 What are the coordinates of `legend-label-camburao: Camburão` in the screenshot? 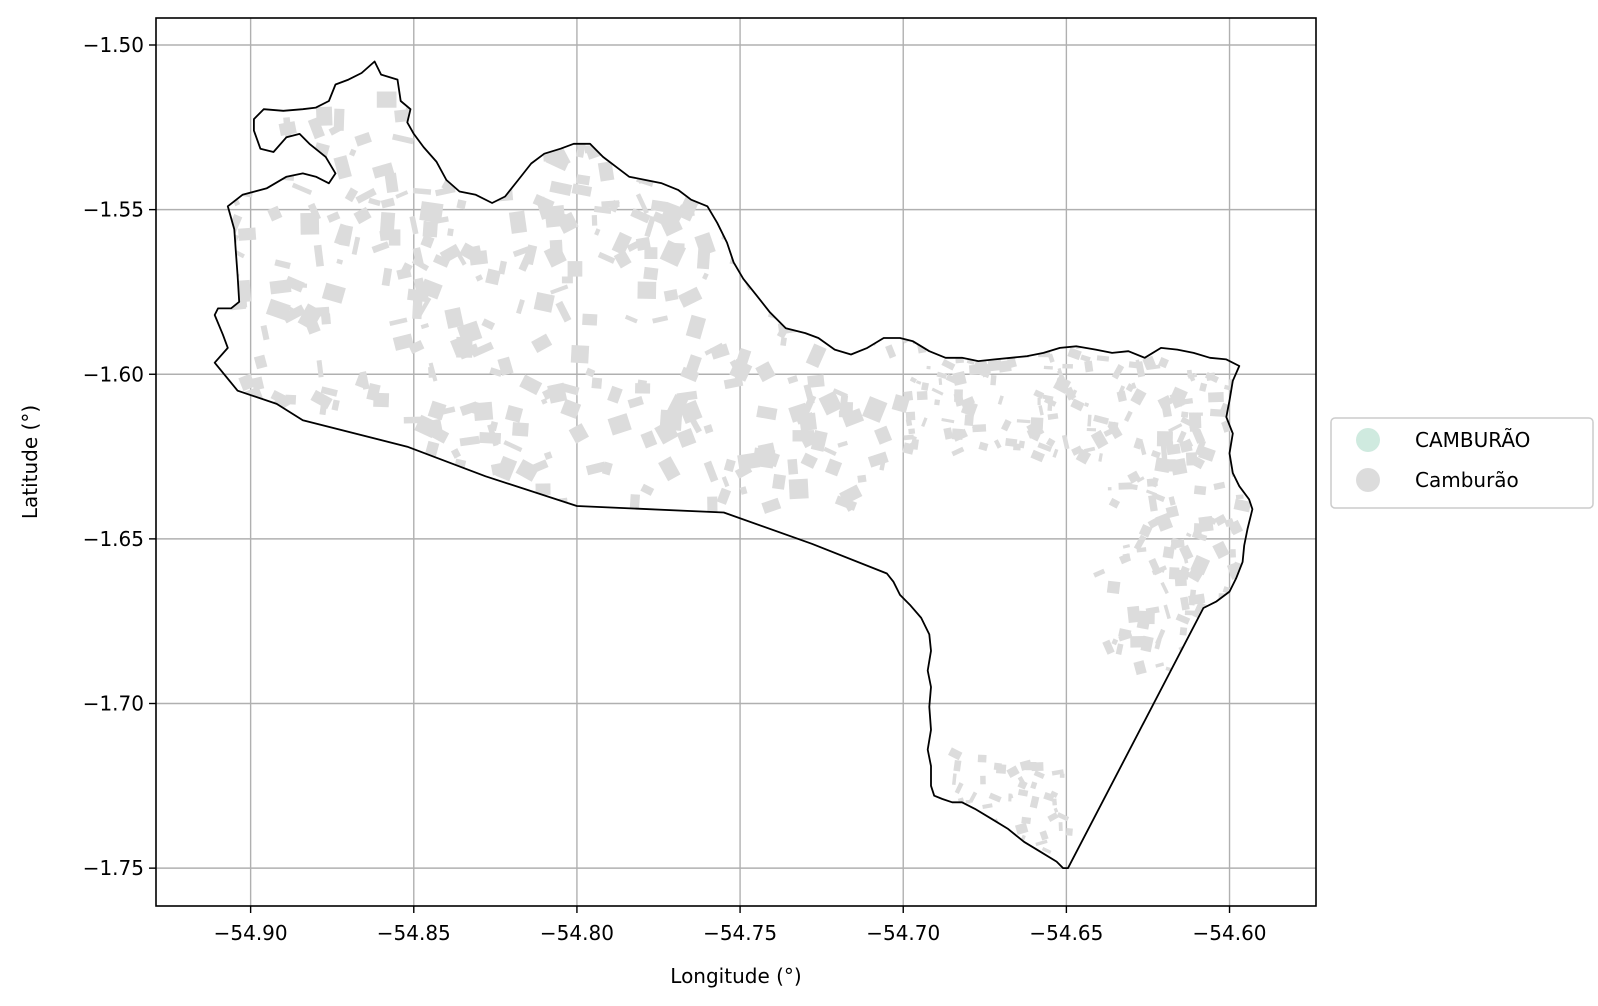 It's located at (1467, 480).